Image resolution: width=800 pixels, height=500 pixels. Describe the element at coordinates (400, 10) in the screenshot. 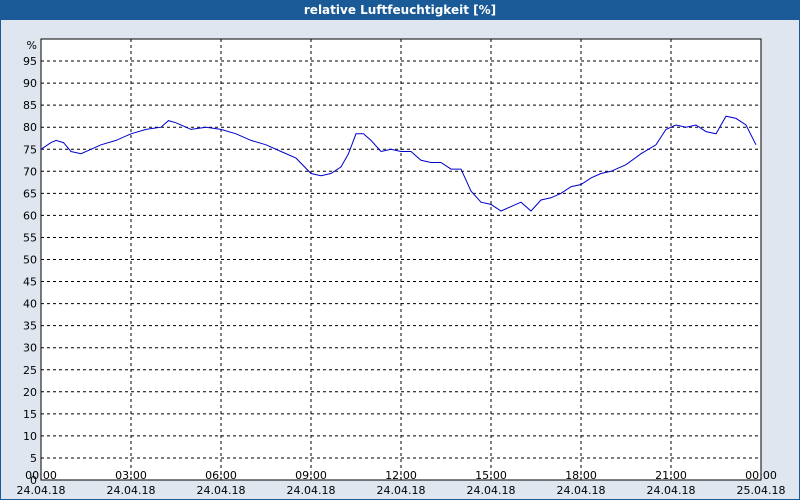

I see `chart-title: relative Luftfeuchtigkeit [%]` at that location.